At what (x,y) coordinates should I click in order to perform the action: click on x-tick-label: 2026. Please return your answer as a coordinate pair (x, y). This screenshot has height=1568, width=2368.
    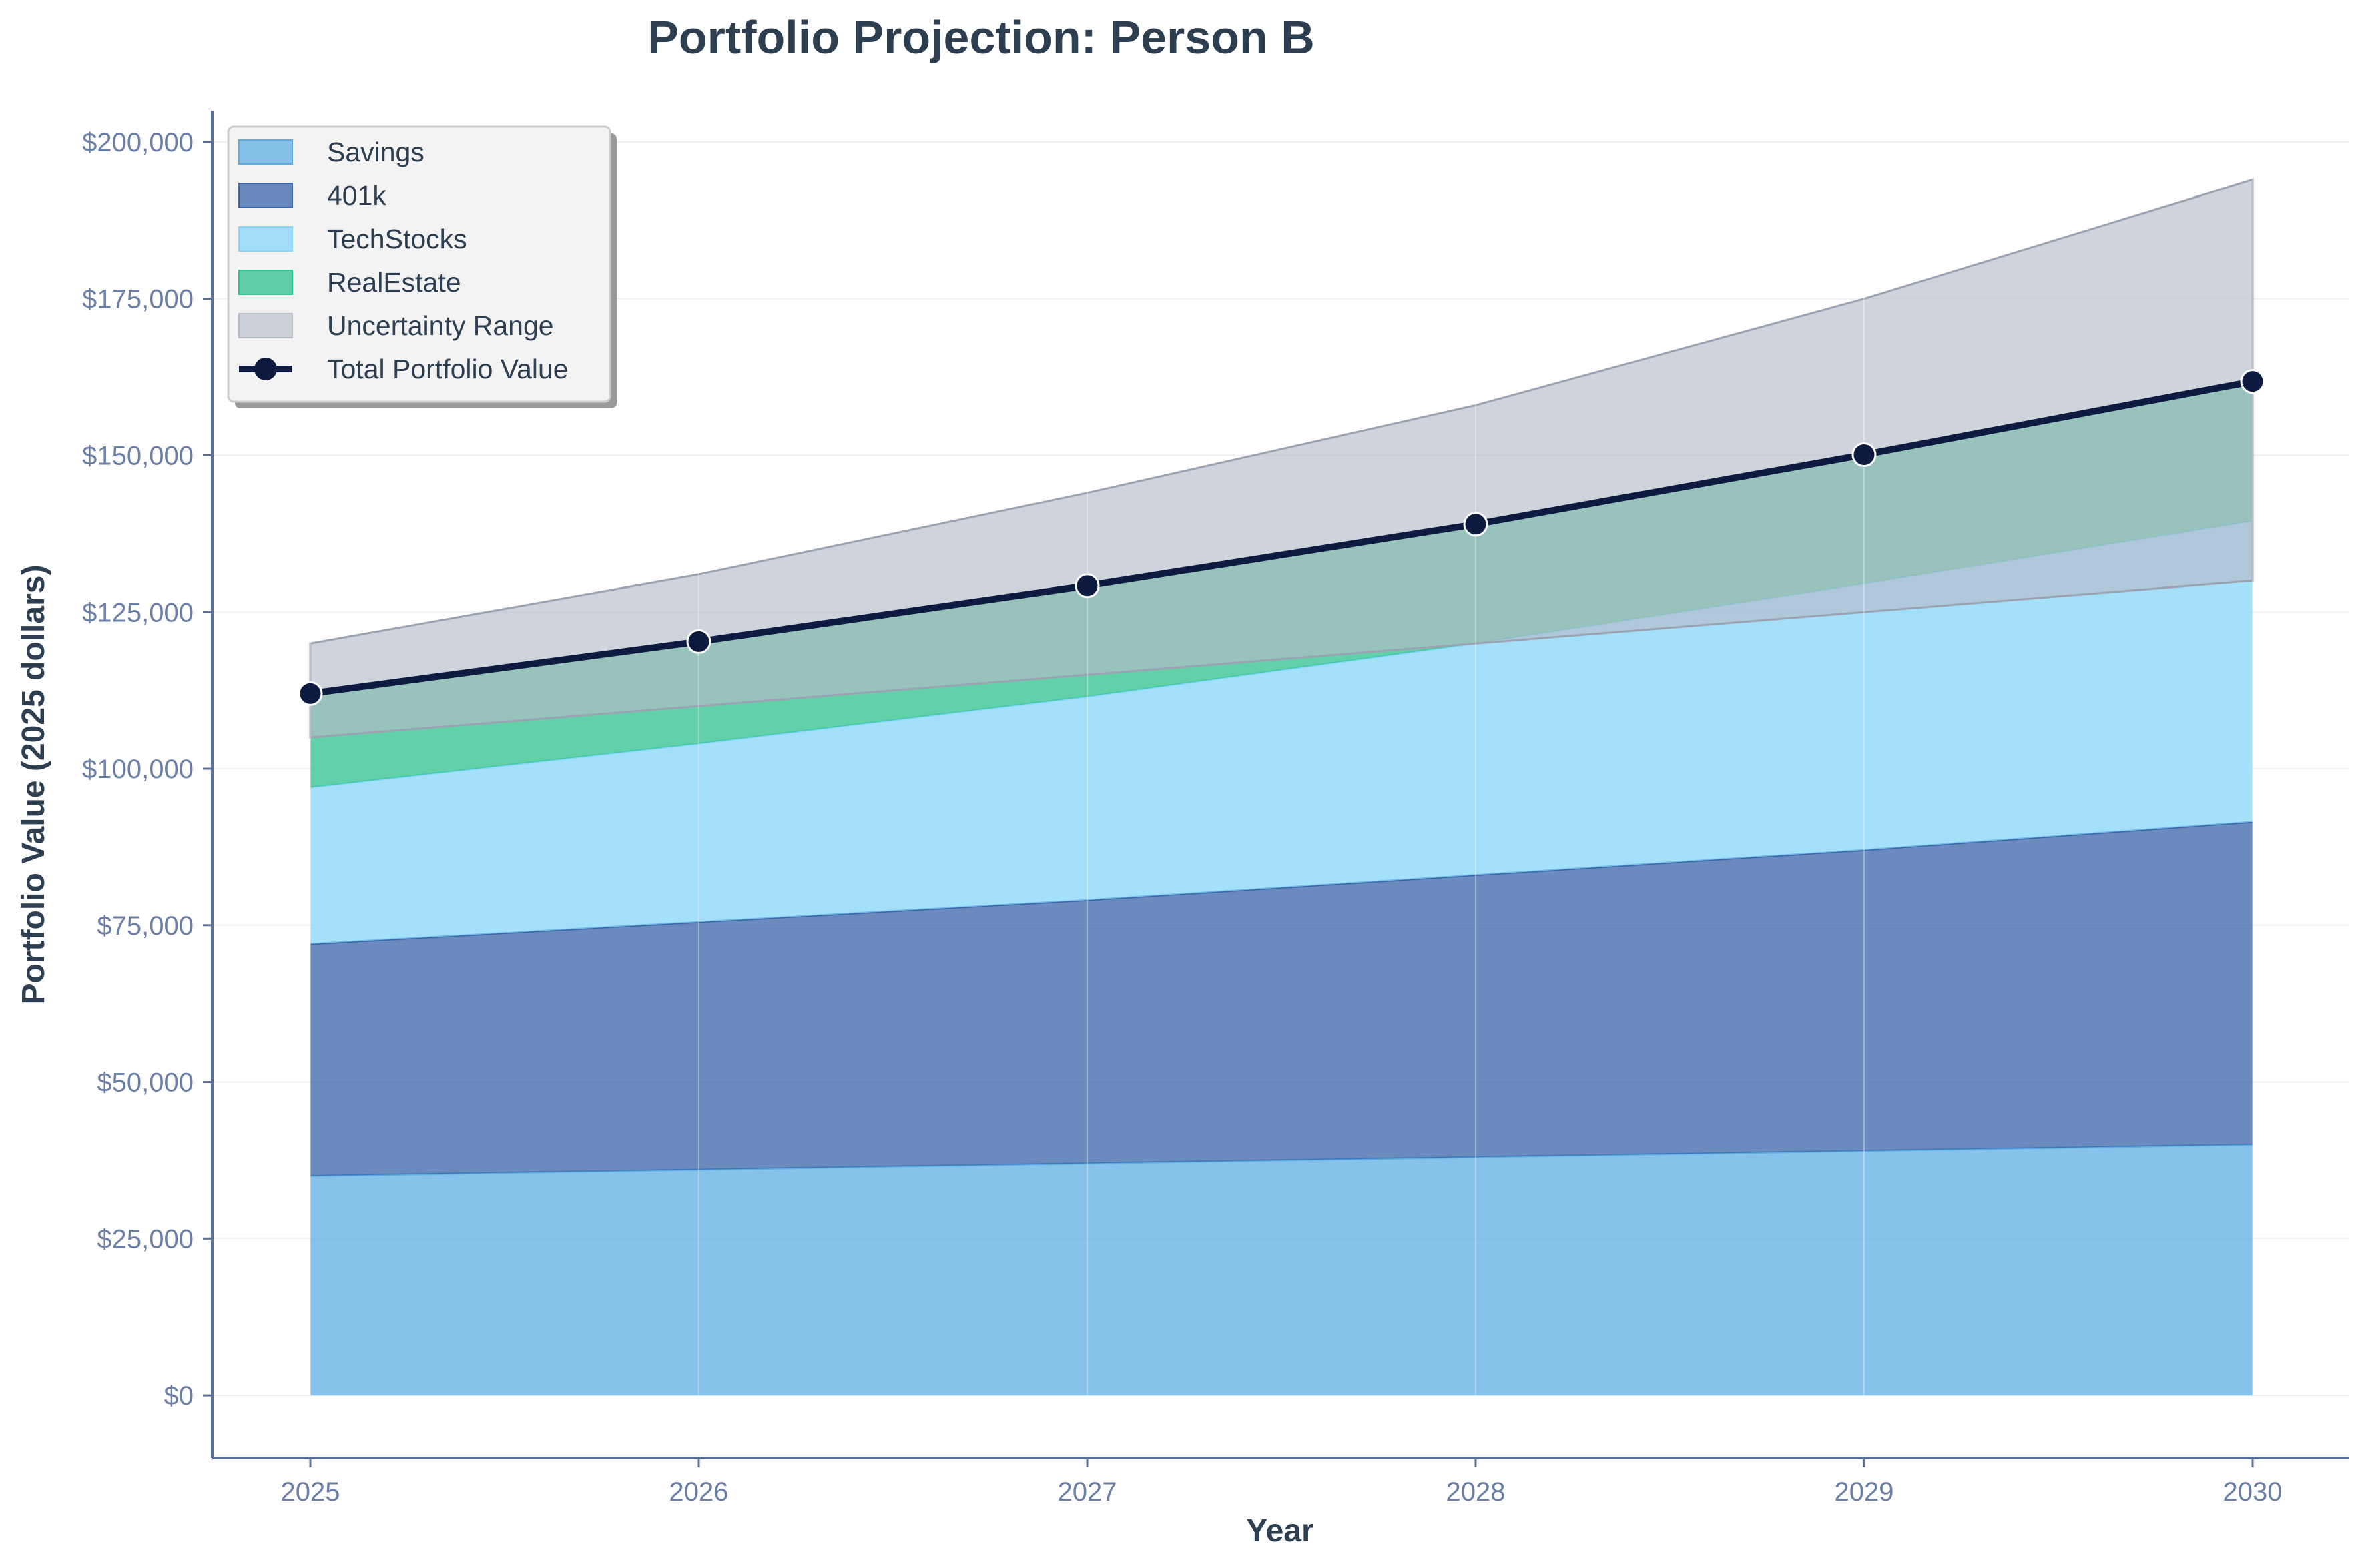
    Looking at the image, I should click on (699, 1492).